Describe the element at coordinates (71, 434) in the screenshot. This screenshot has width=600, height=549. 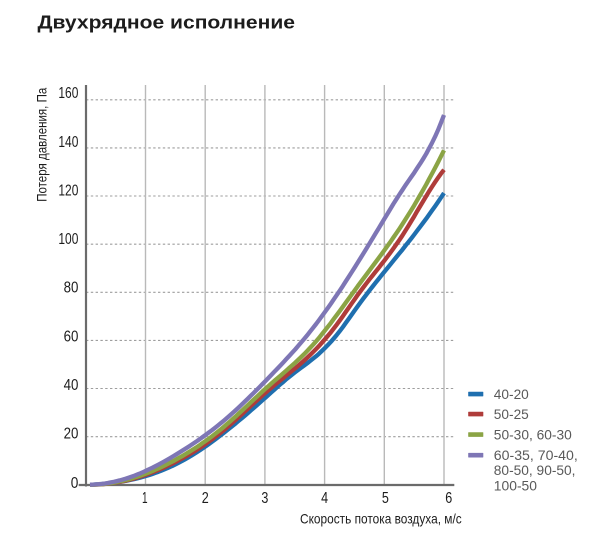
I see `svg-text: 20` at that location.